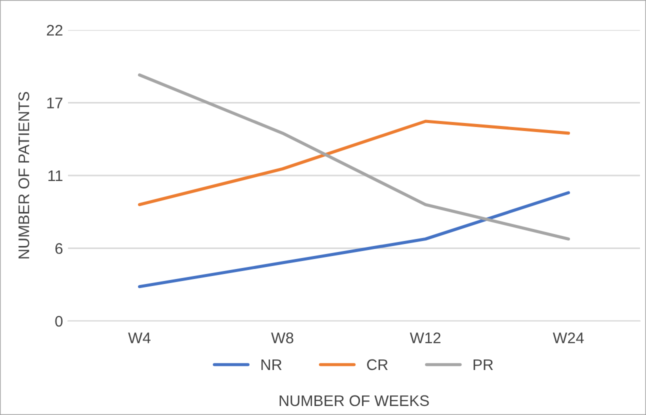  Describe the element at coordinates (54, 30) in the screenshot. I see `y-tick-label: 22` at that location.